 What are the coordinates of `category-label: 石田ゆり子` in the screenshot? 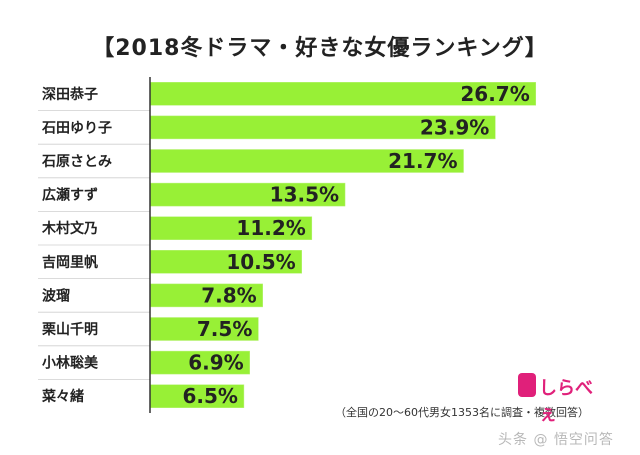 It's located at (76, 128).